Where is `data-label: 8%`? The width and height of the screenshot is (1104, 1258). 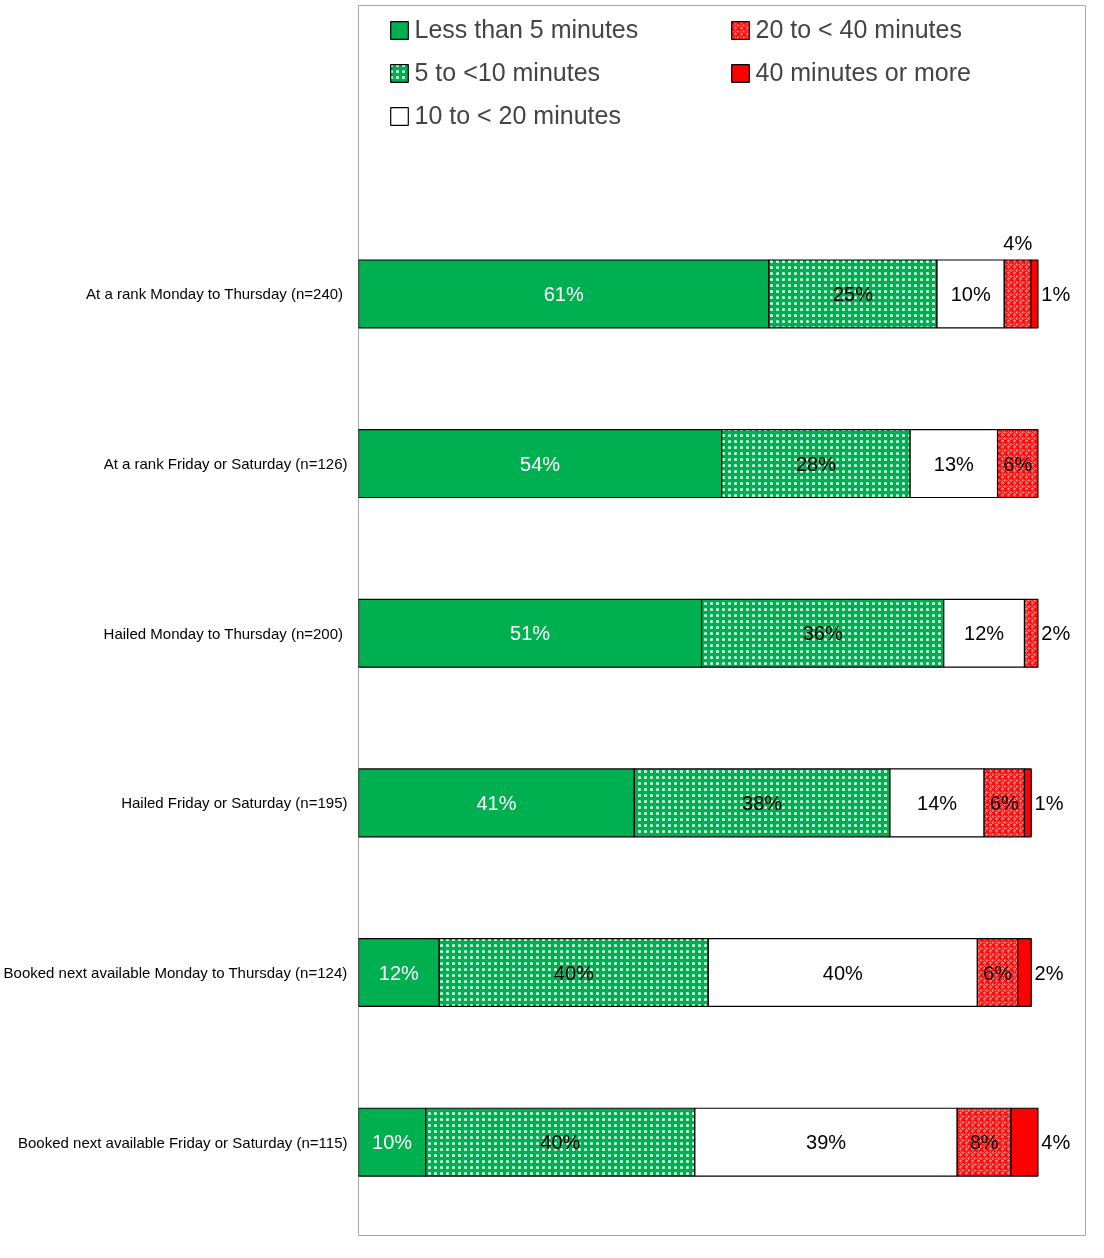
data-label: 8% is located at coordinates (984, 1142).